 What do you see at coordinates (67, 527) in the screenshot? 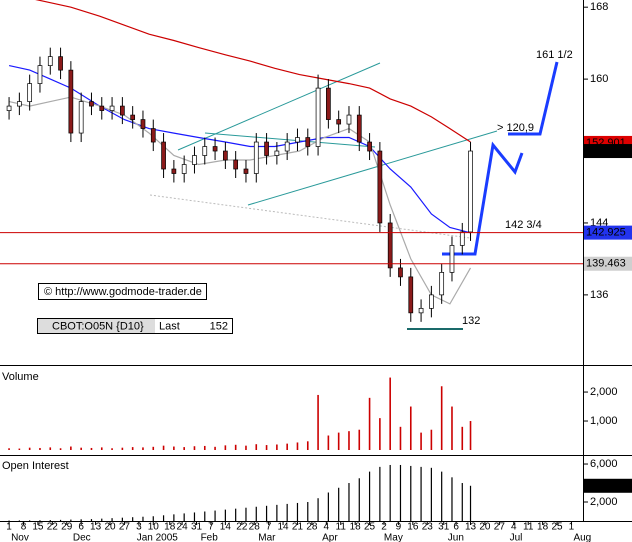
I see `x-tick-label: 29` at bounding box center [67, 527].